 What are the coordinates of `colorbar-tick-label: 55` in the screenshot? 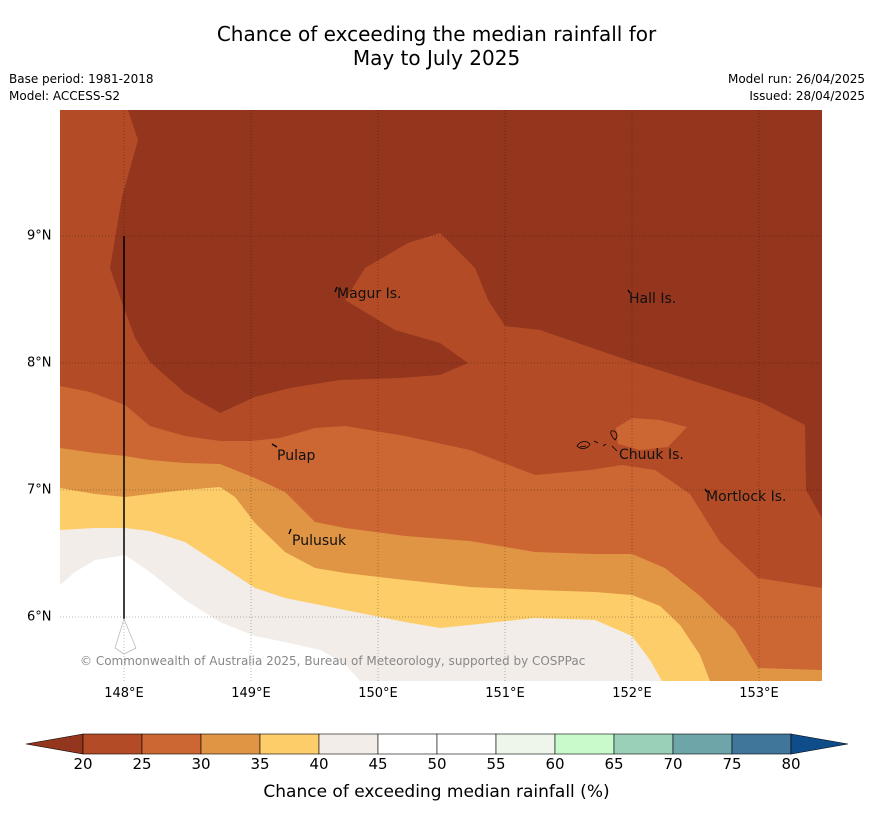 It's located at (496, 764).